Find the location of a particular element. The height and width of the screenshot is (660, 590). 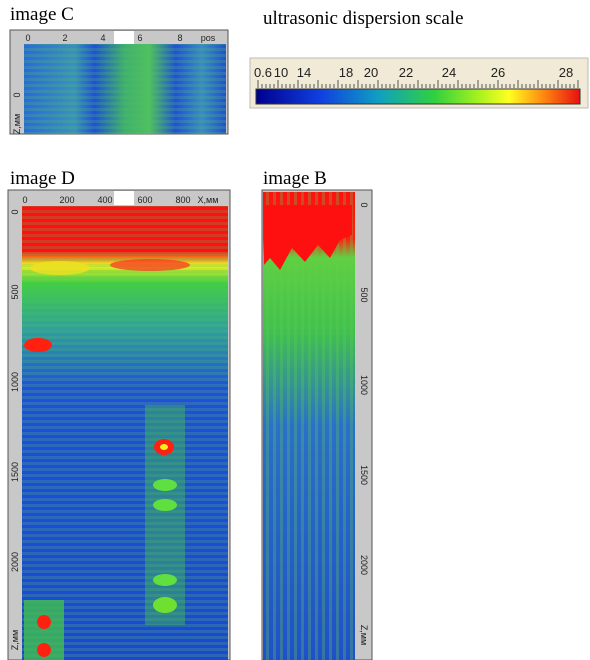

scale-title: ultrasonic dispersion scale is located at coordinates (363, 18).